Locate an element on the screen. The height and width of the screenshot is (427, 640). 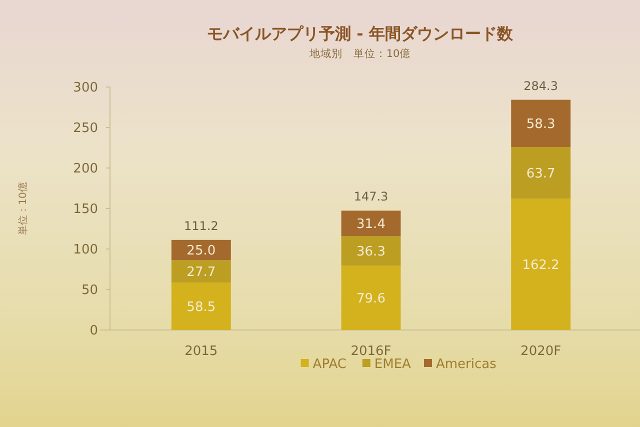
data-label: 25.0 is located at coordinates (201, 251).